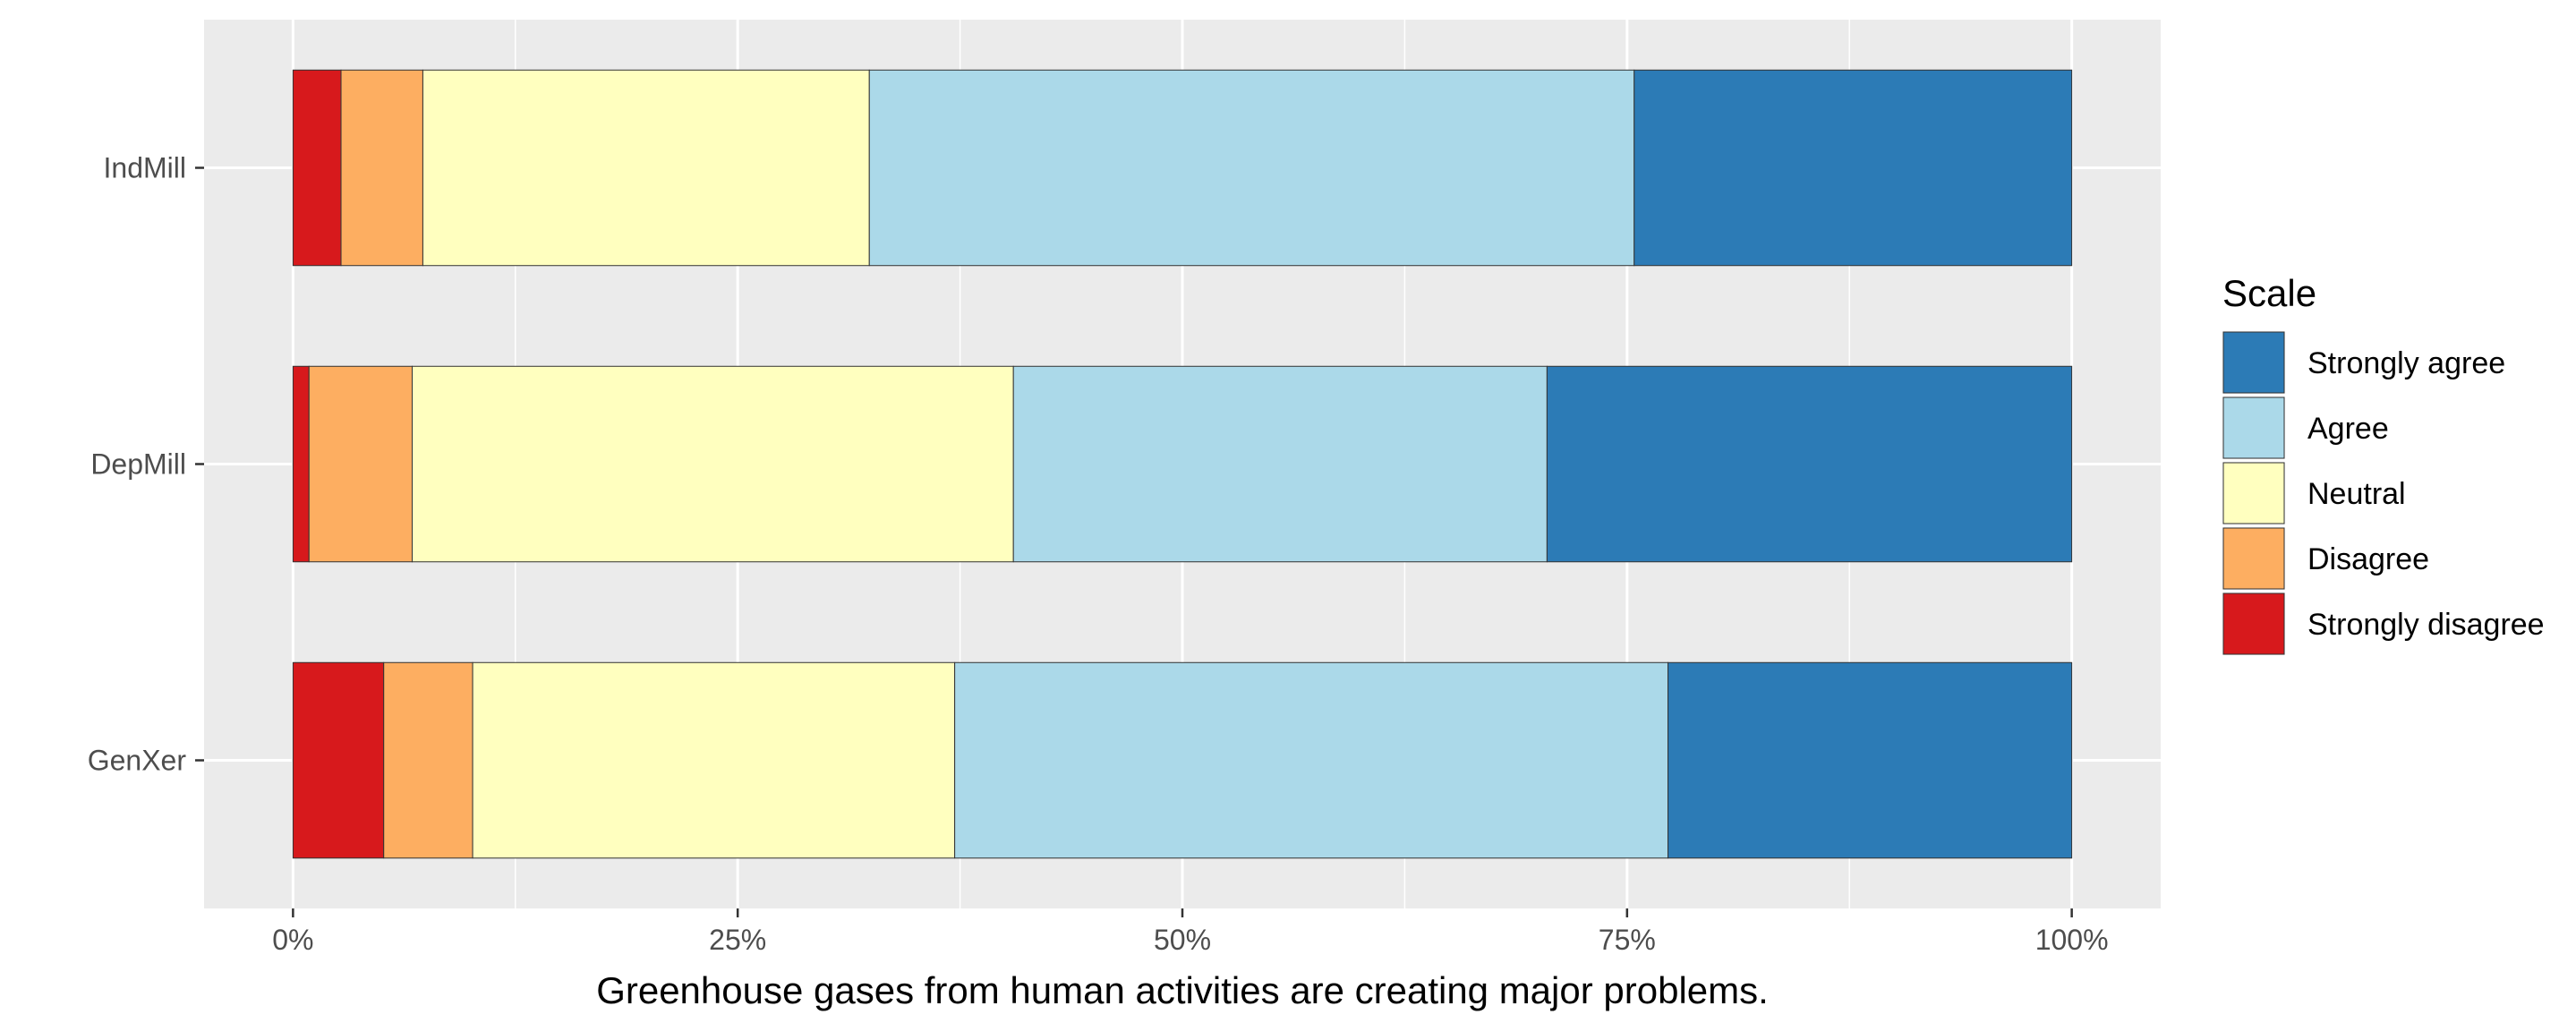 Image resolution: width=2576 pixels, height=1023 pixels. Describe the element at coordinates (338, 760) in the screenshot. I see `bar-GenXer-strongly-disagree` at that location.